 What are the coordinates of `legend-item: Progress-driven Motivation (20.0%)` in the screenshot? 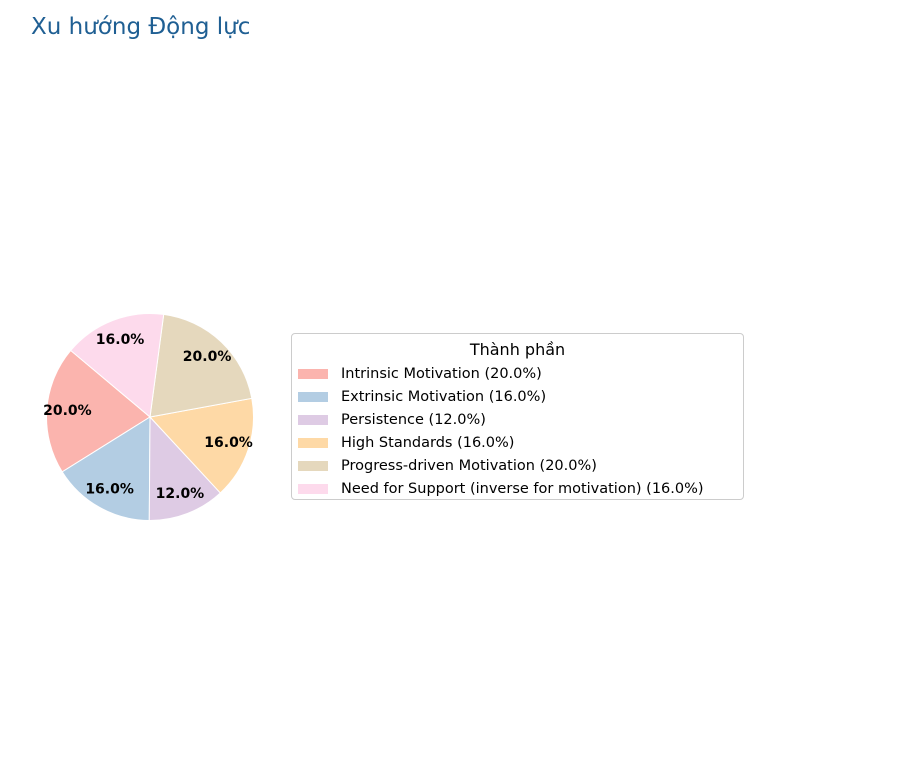 It's located at (517, 465).